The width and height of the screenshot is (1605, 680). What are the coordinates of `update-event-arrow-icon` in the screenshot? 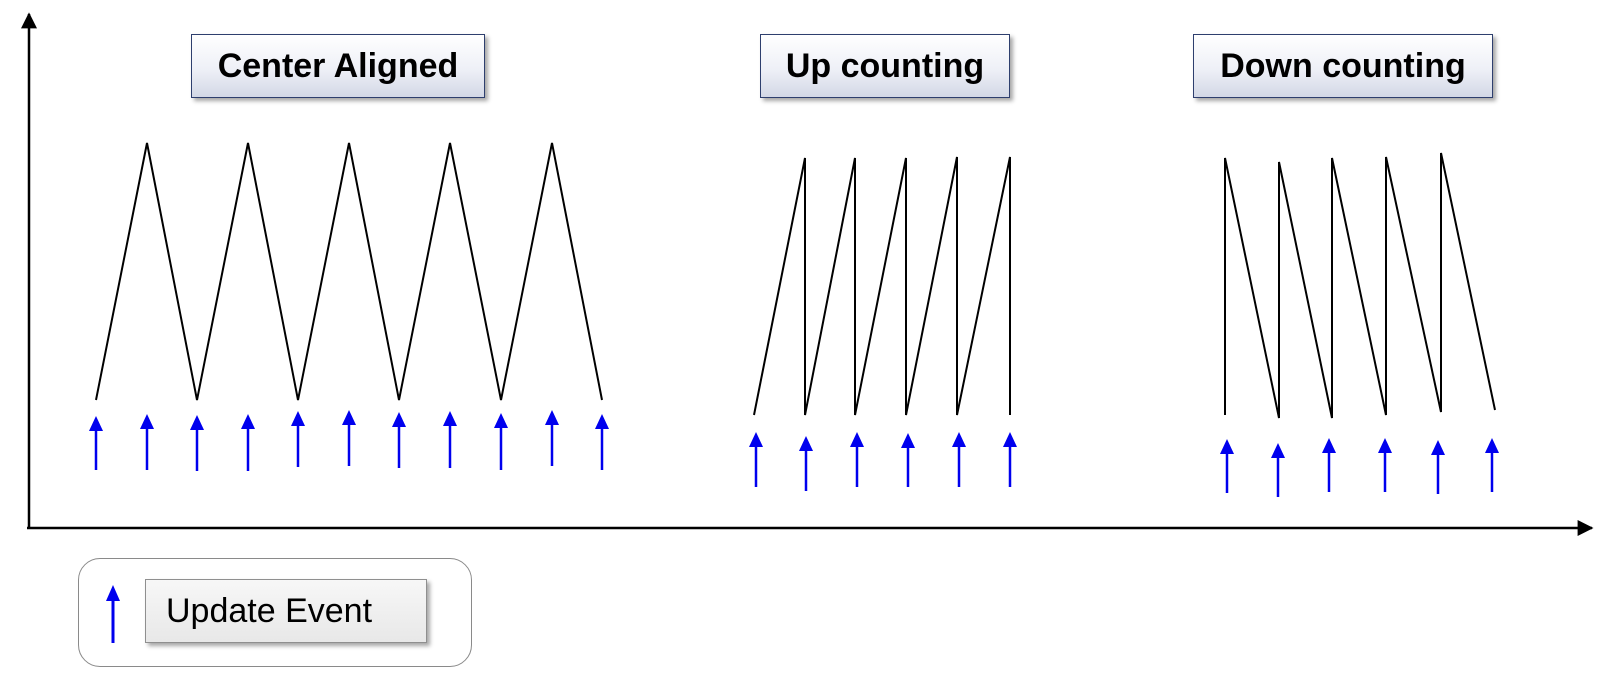 It's located at (113, 614).